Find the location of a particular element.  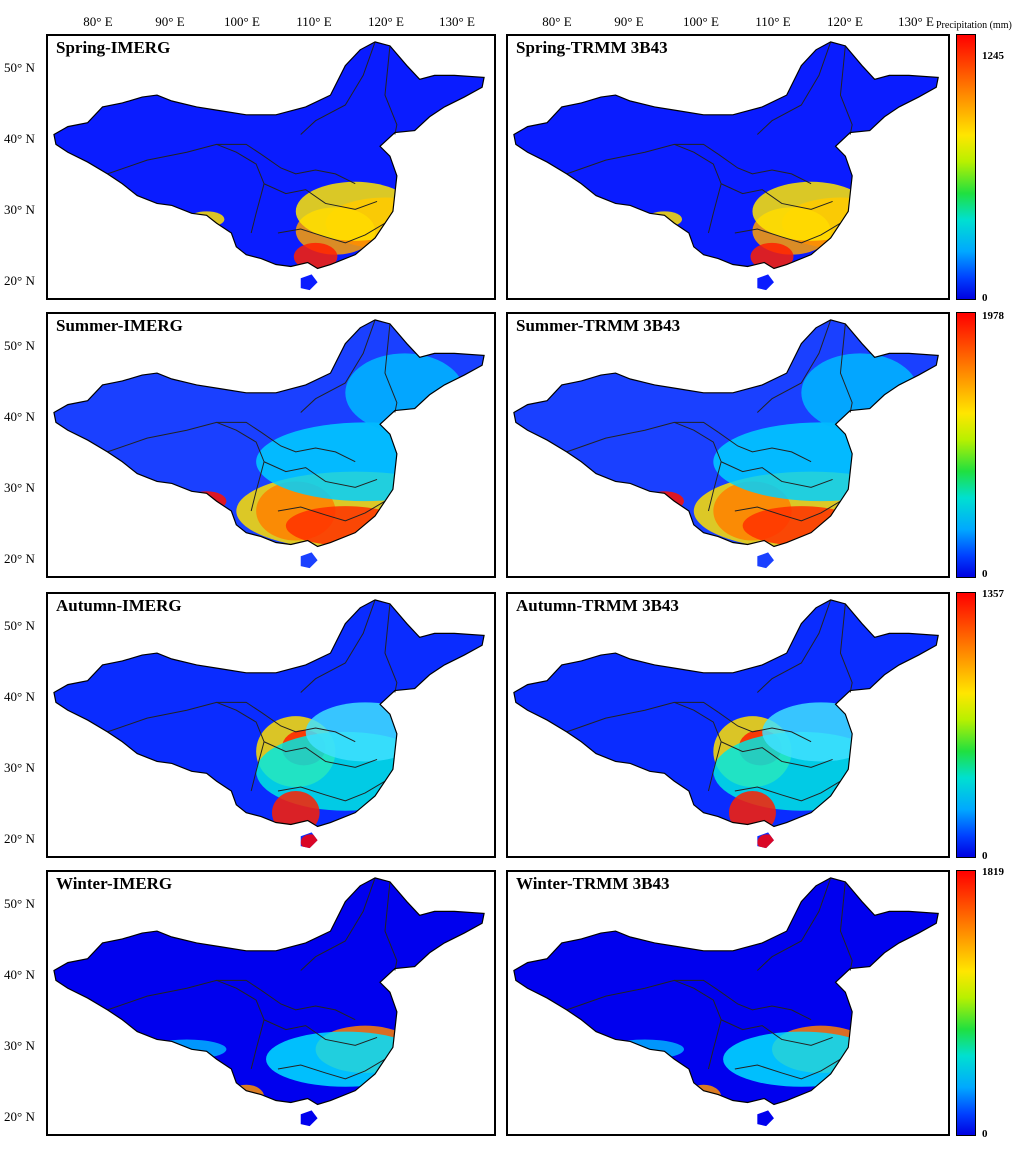

lon-tick: 80° E is located at coordinates (557, 21).